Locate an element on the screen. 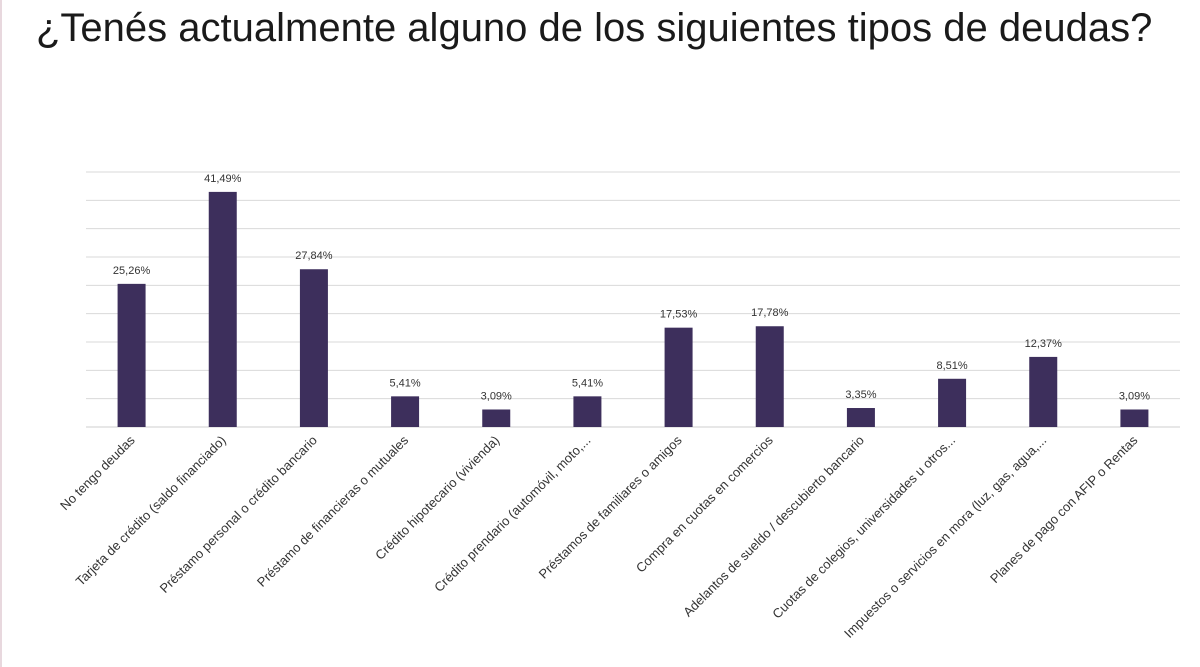 The height and width of the screenshot is (667, 1200). left-border is located at coordinates (1, 333).